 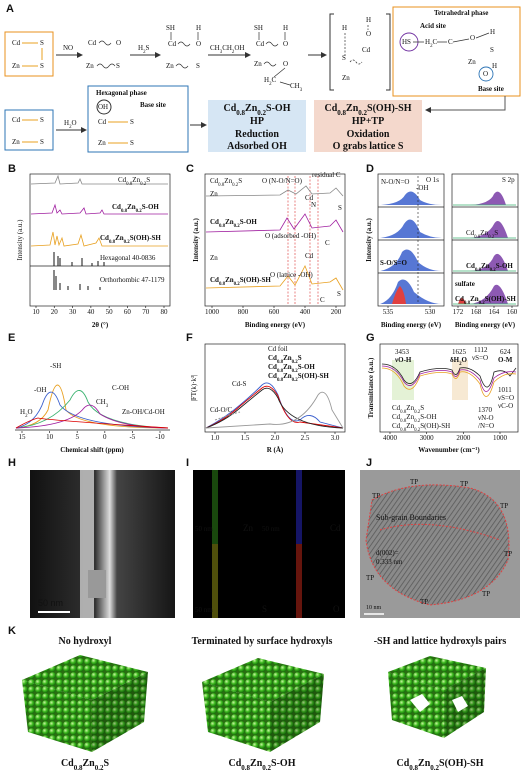 What do you see at coordinates (370, 338) in the screenshot?
I see `text-label: G` at bounding box center [370, 338].